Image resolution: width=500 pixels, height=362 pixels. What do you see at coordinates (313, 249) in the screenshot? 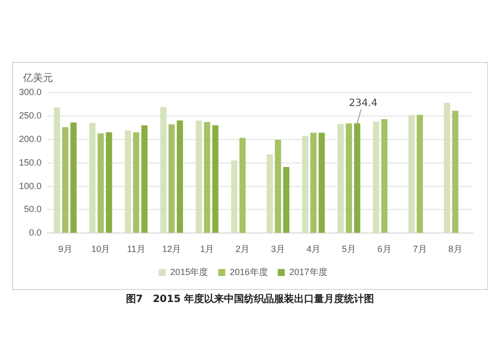
I see `x-tick-label: 4月` at bounding box center [313, 249].